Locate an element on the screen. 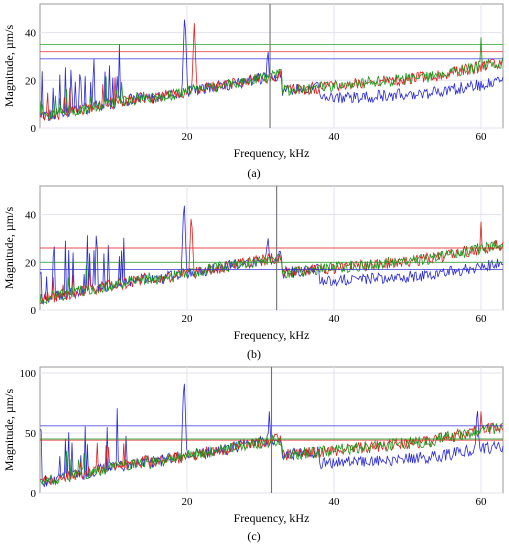  panel-label-b: (b) is located at coordinates (254, 354).